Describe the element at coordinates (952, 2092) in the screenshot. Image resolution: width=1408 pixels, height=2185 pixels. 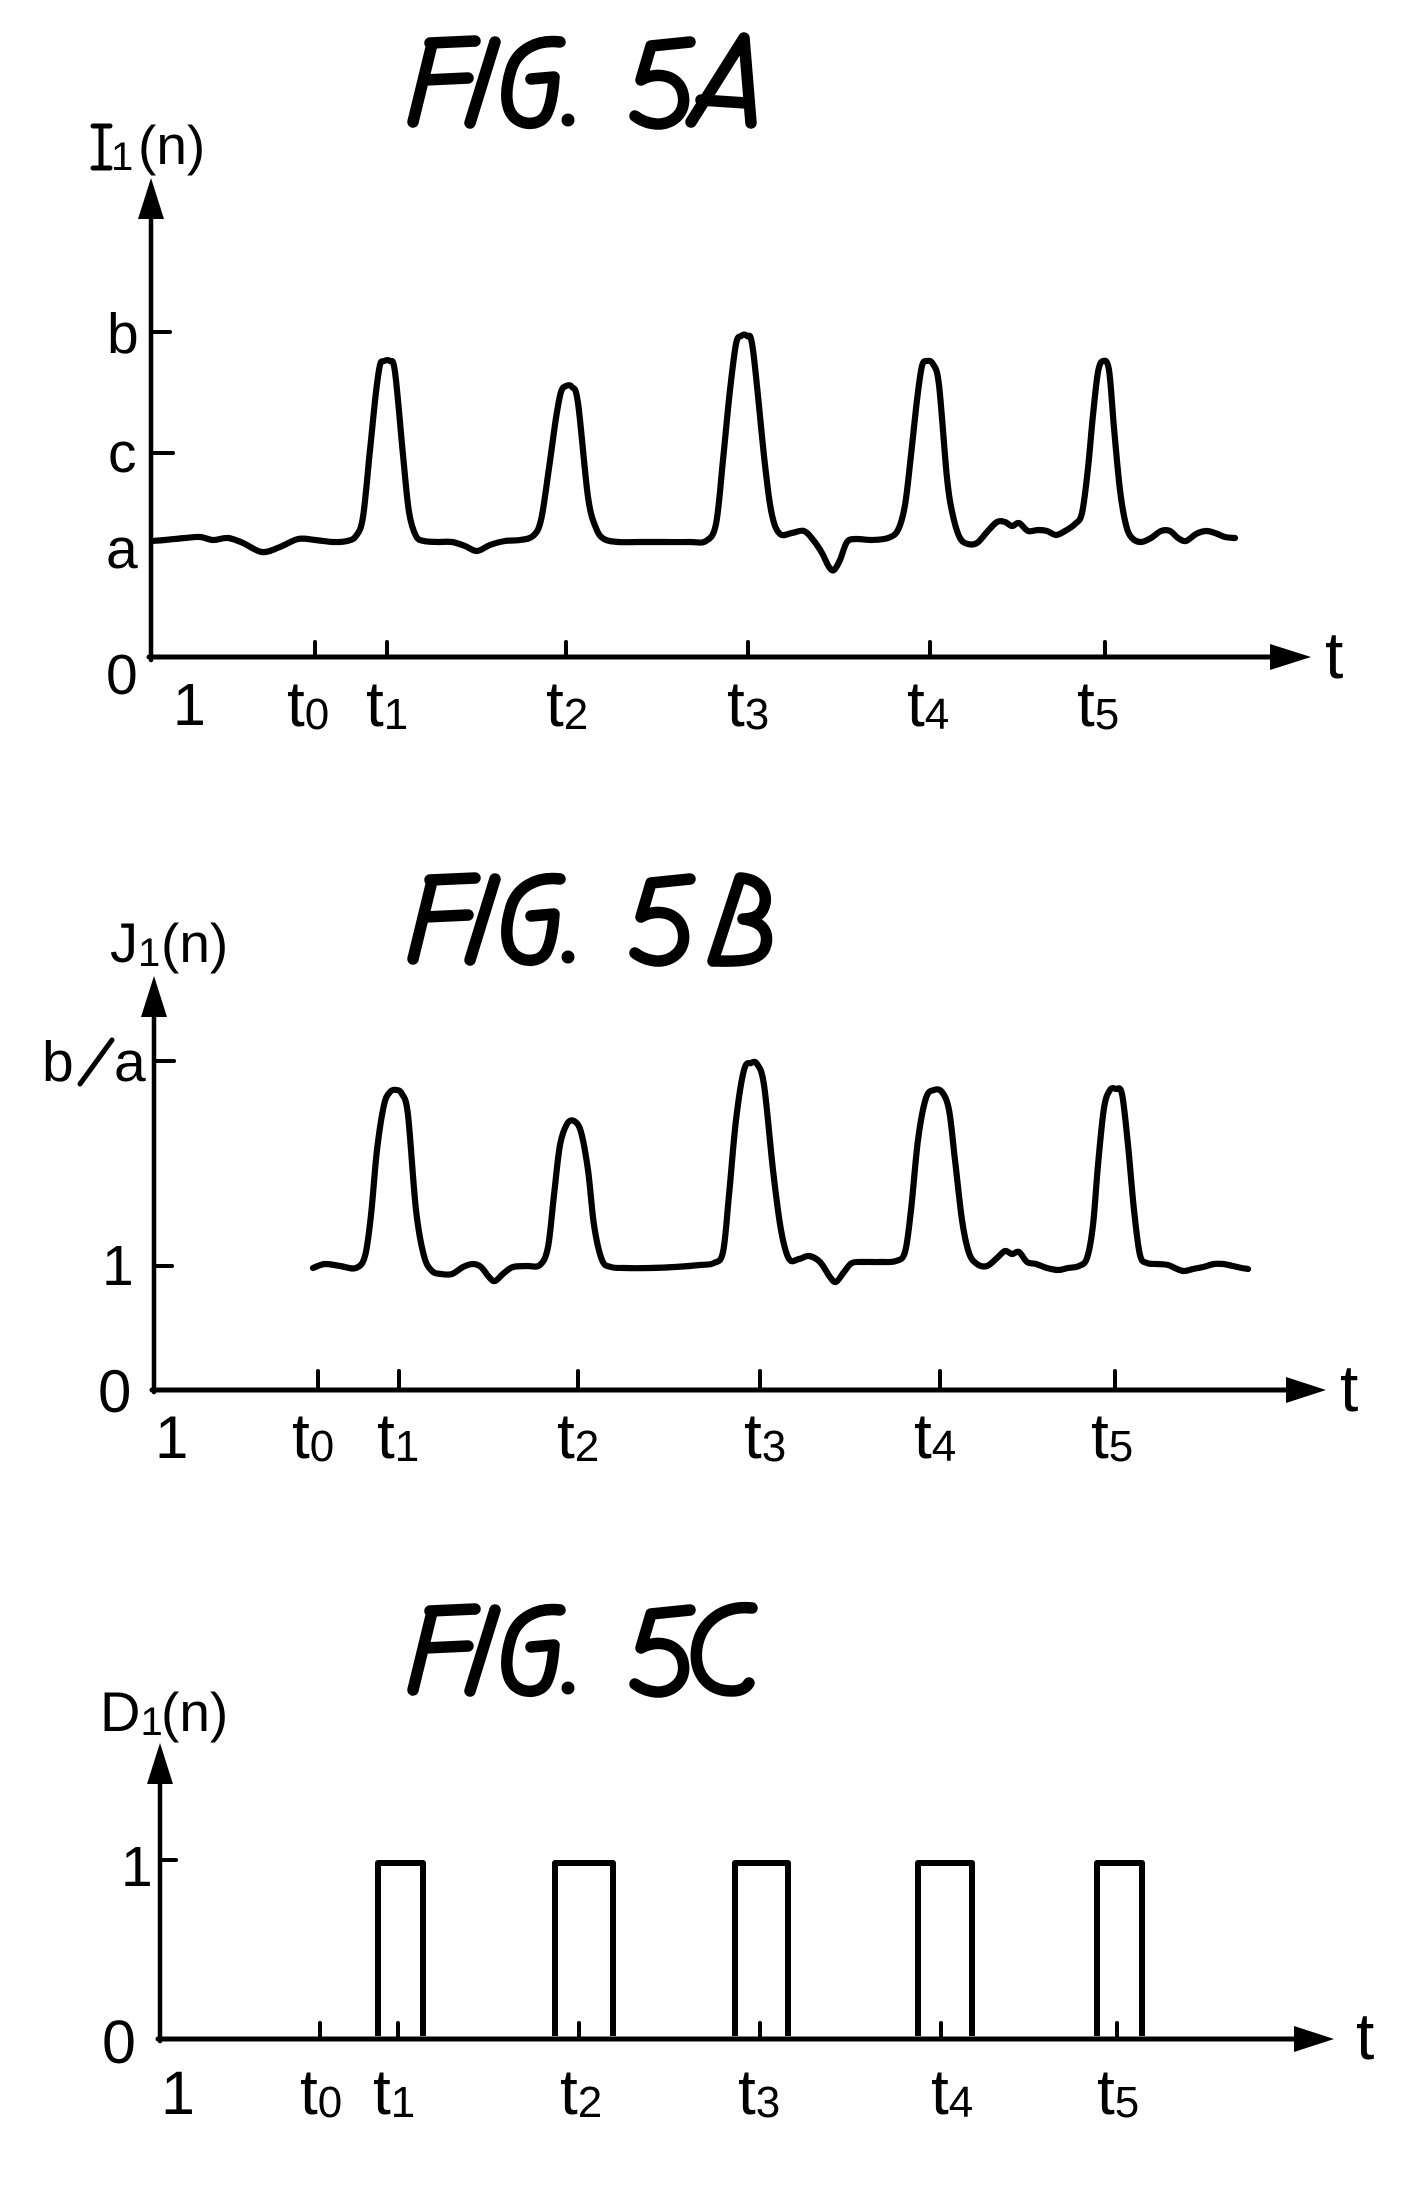
I see `svg-text: t4` at that location.